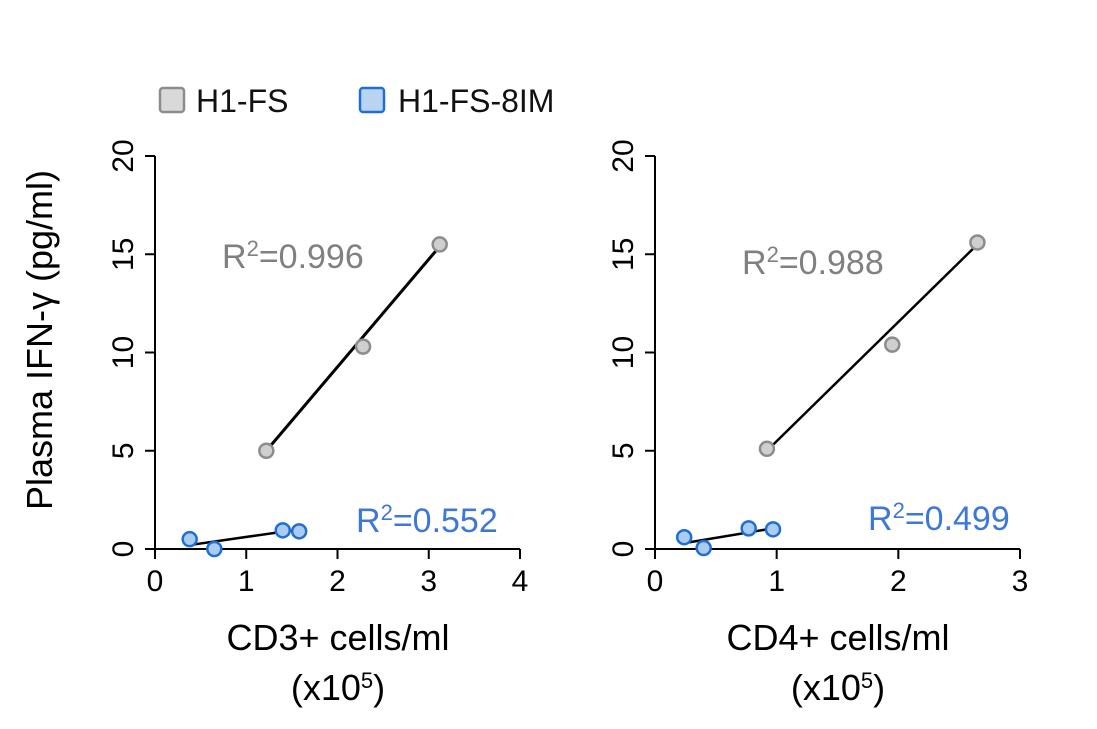 The image size is (1097, 729). I want to click on panel-cd3-r2-h1-fs-8im: R2=0.552, so click(427, 520).